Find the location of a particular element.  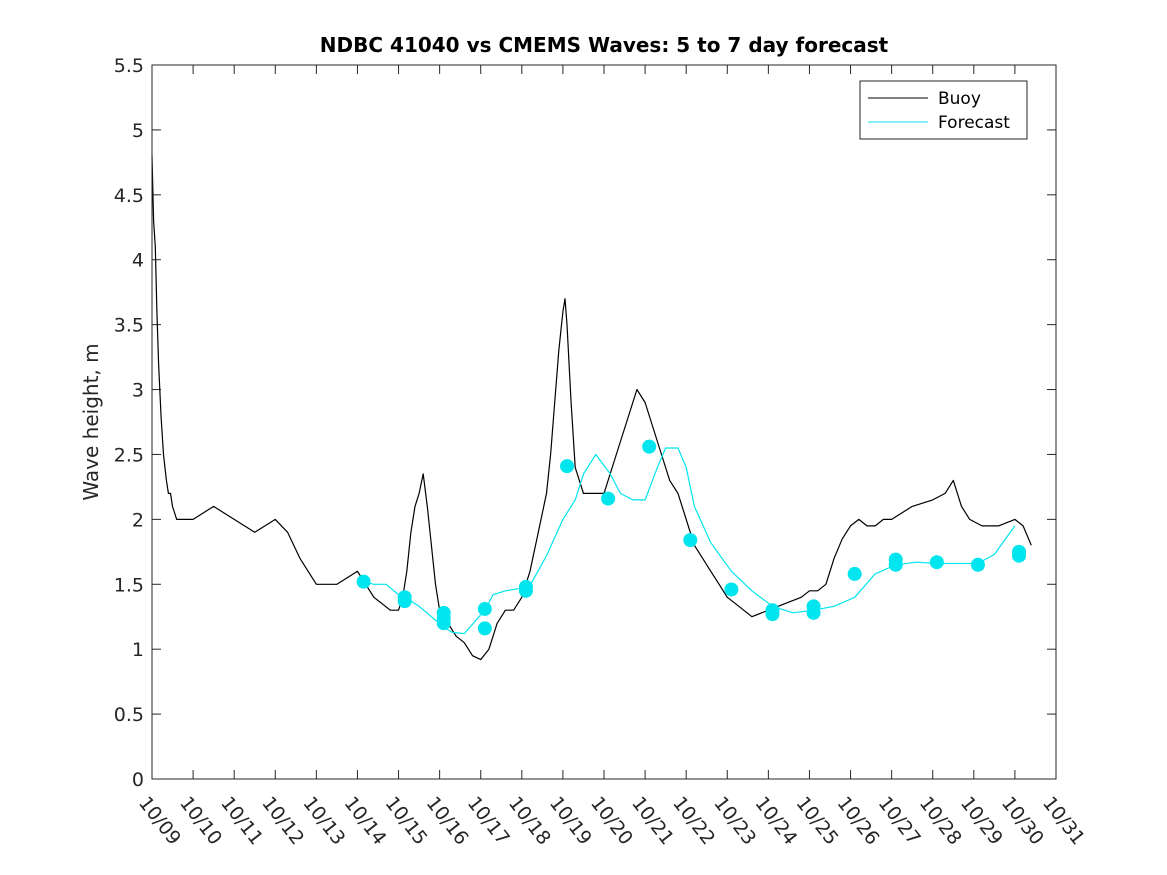

y-tick-label: 2.5 is located at coordinates (129, 455).